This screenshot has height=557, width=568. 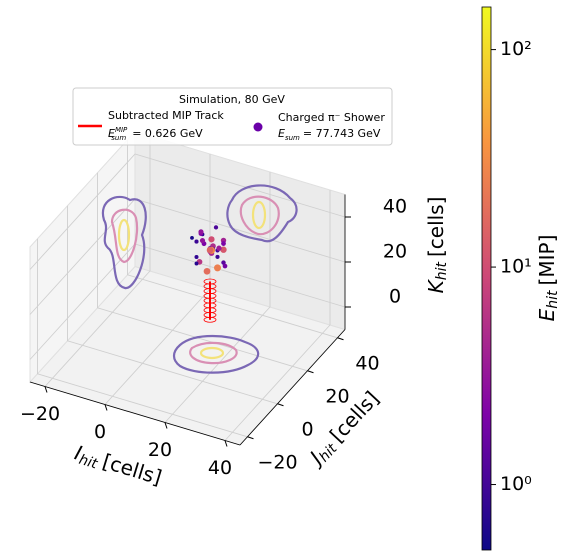 What do you see at coordinates (166, 115) in the screenshot?
I see `legend-entry: Subtracted MIP Track` at bounding box center [166, 115].